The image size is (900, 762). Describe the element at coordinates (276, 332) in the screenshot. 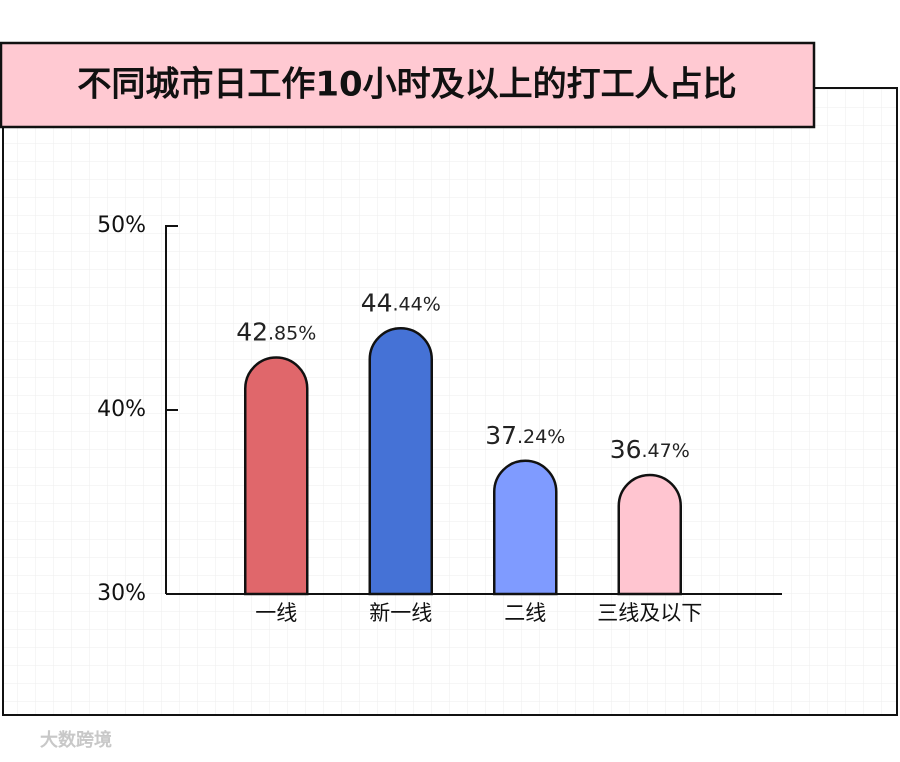

I see `value-label: 42.85%` at that location.